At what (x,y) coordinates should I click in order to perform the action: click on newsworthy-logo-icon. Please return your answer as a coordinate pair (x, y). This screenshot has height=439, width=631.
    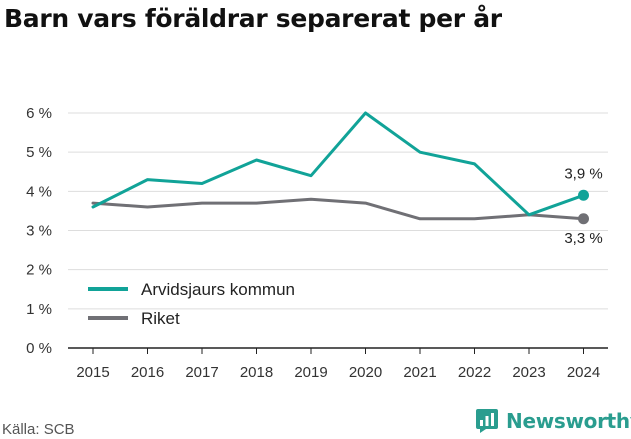
    Looking at the image, I should click on (487, 421).